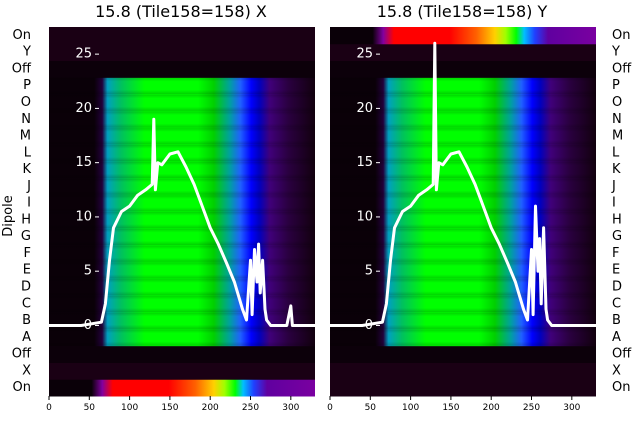 The height and width of the screenshot is (440, 640). What do you see at coordinates (26, 119) in the screenshot?
I see `dipole-label: N` at bounding box center [26, 119].